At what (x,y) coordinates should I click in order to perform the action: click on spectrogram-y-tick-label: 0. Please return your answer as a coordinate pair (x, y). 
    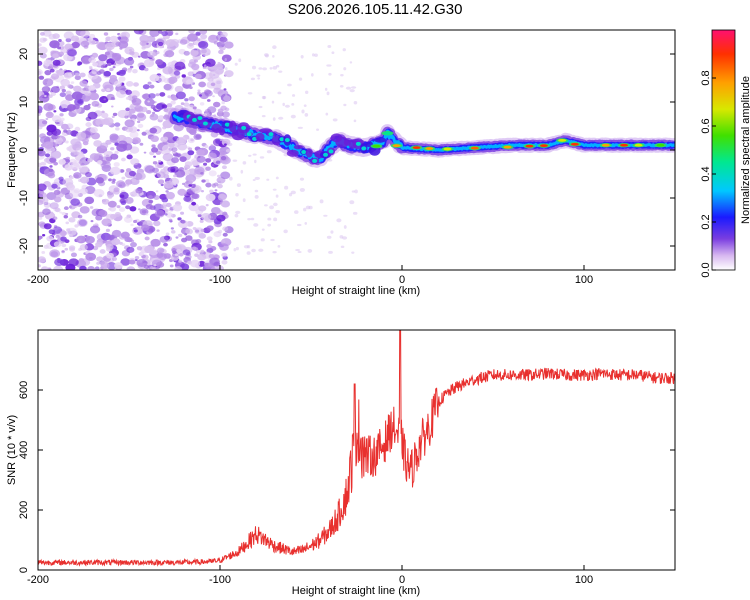
    Looking at the image, I should click on (24, 150).